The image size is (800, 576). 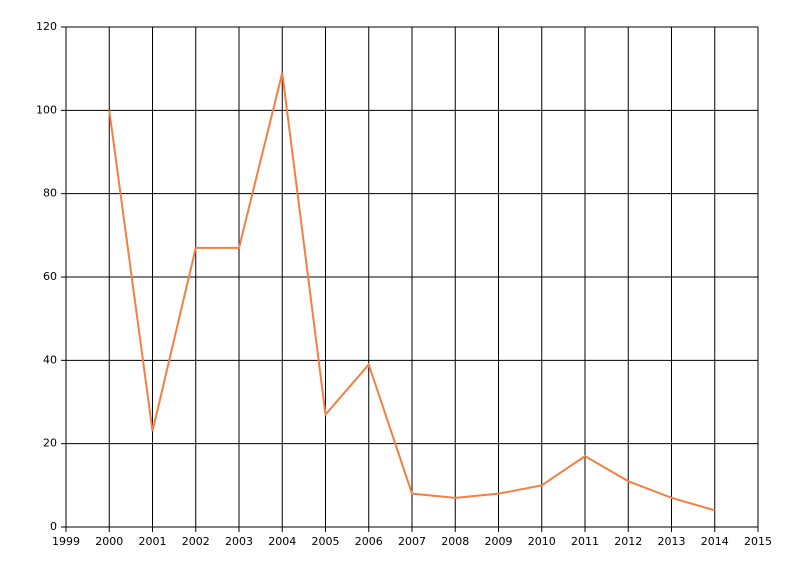 I want to click on x-tick-label: 2015, so click(x=758, y=541).